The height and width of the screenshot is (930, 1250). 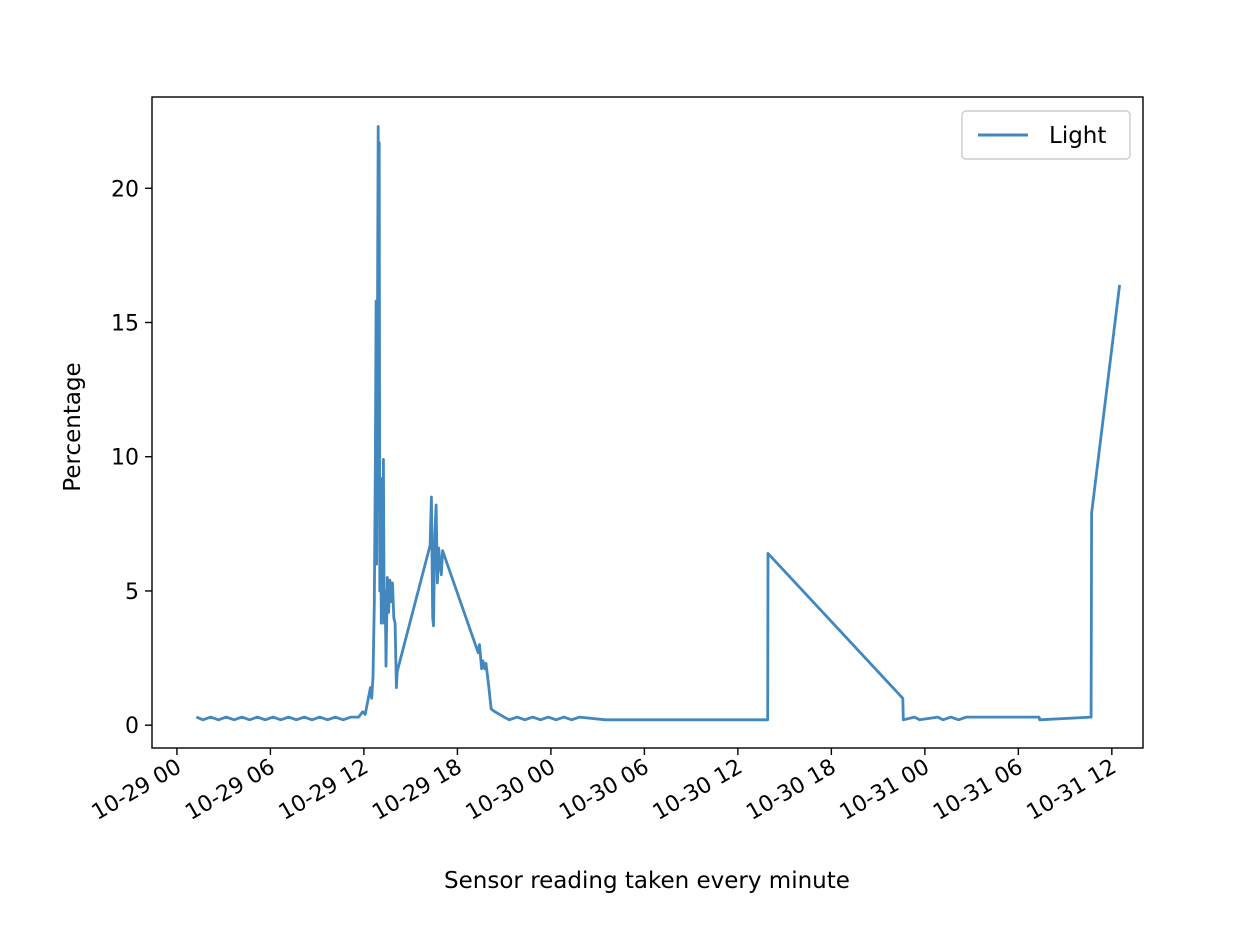 I want to click on legend-frame, so click(x=1046, y=135).